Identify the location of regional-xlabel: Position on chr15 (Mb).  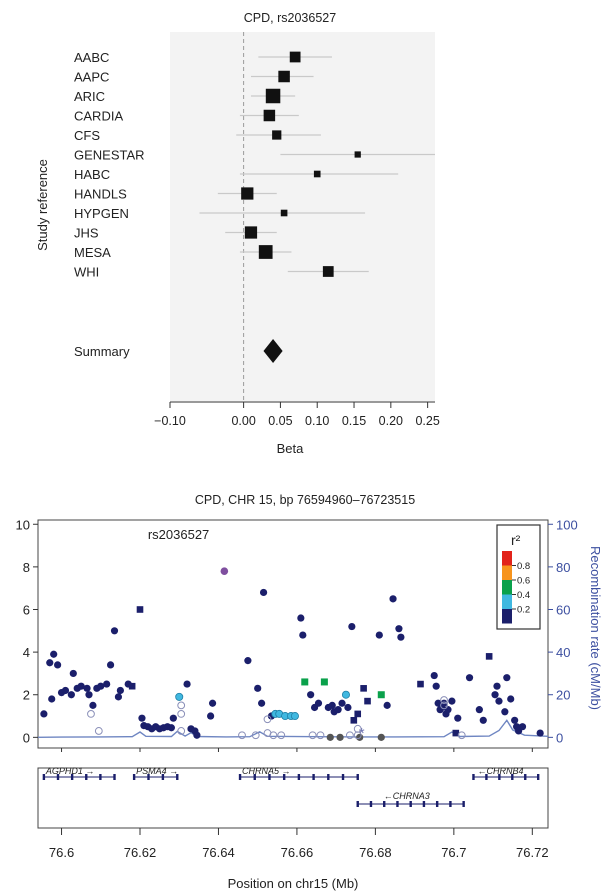
(293, 883).